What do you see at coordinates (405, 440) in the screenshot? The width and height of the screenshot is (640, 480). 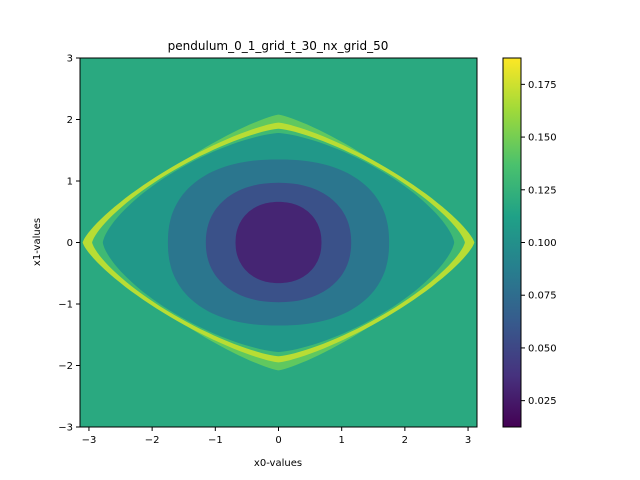 I see `x-tick-label: 2` at bounding box center [405, 440].